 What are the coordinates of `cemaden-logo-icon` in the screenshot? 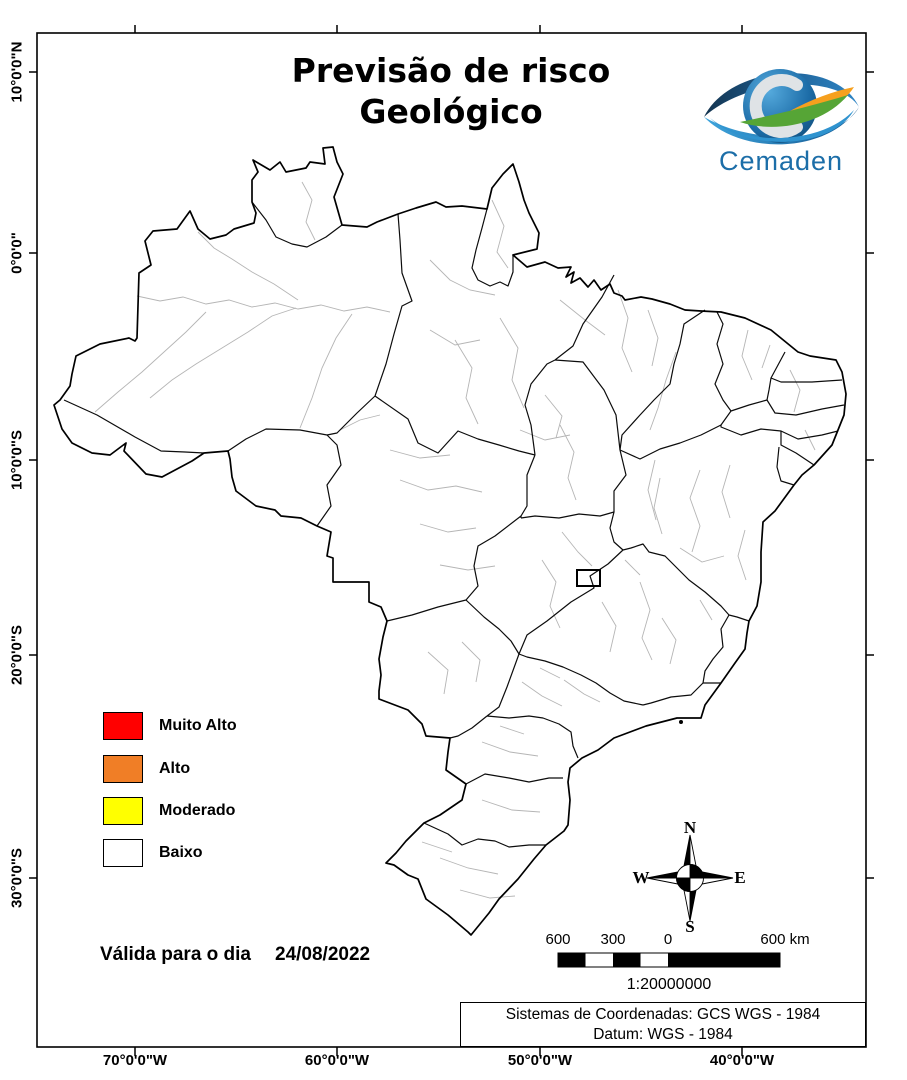 It's located at (781, 107).